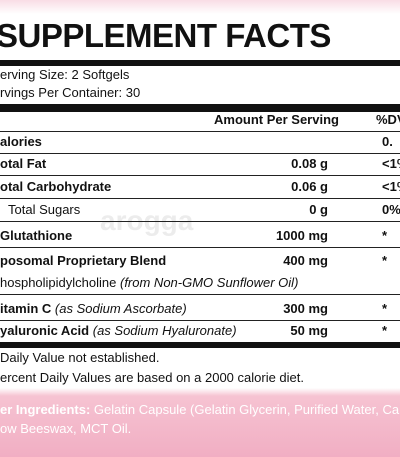 This screenshot has width=400, height=457. Describe the element at coordinates (164, 330) in the screenshot. I see `nutrient-note: (as Sodium Hyaluronate)` at that location.